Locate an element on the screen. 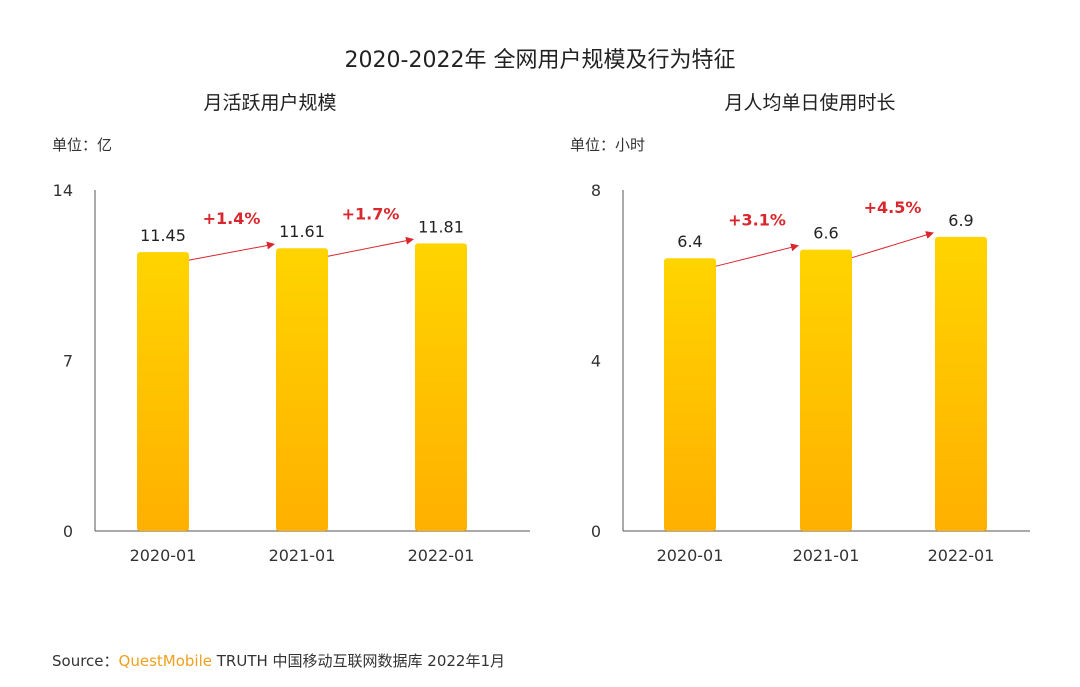 The width and height of the screenshot is (1080, 687). chart-1-unit-label: 单位：亿 is located at coordinates (82, 145).